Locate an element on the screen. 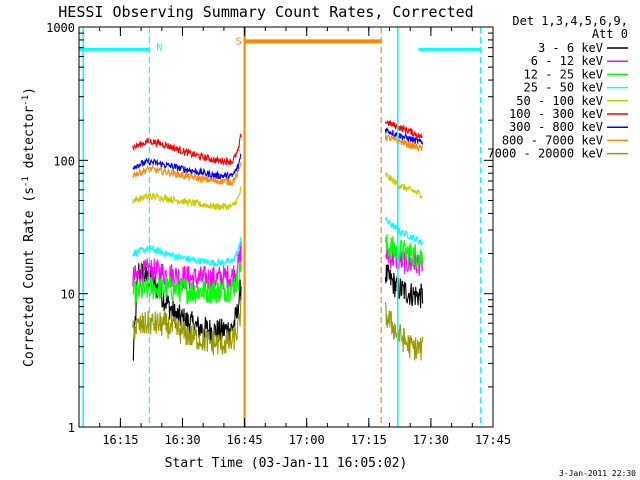 Image resolution: width=640 pixels, height=480 pixels. legend-entry-300-800-kev-label: 300 - 800 keV is located at coordinates (556, 127).